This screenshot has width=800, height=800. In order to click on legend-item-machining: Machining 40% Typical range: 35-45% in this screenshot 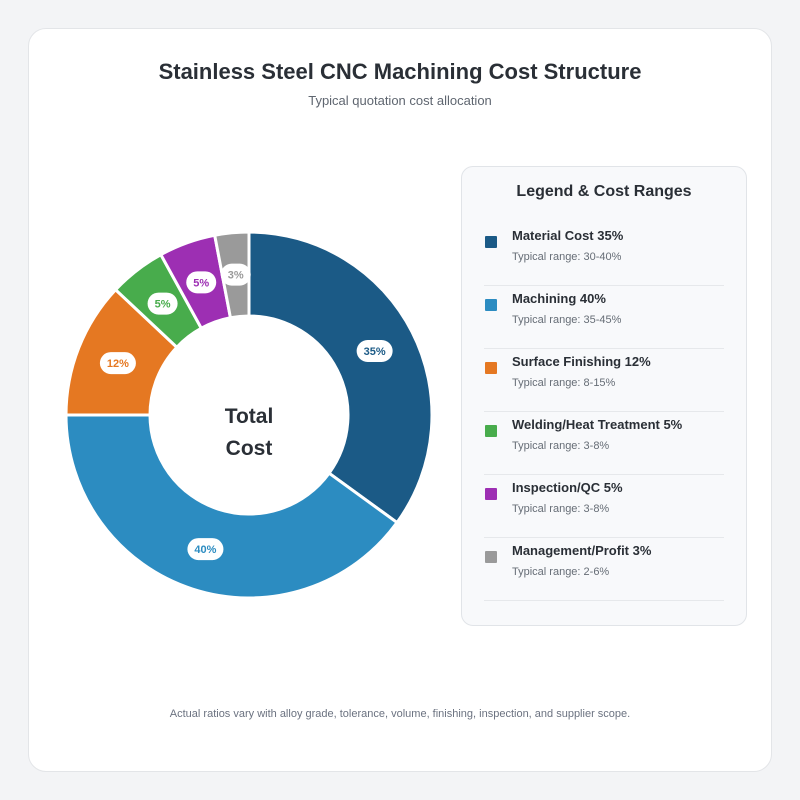, I will do `click(604, 317)`.